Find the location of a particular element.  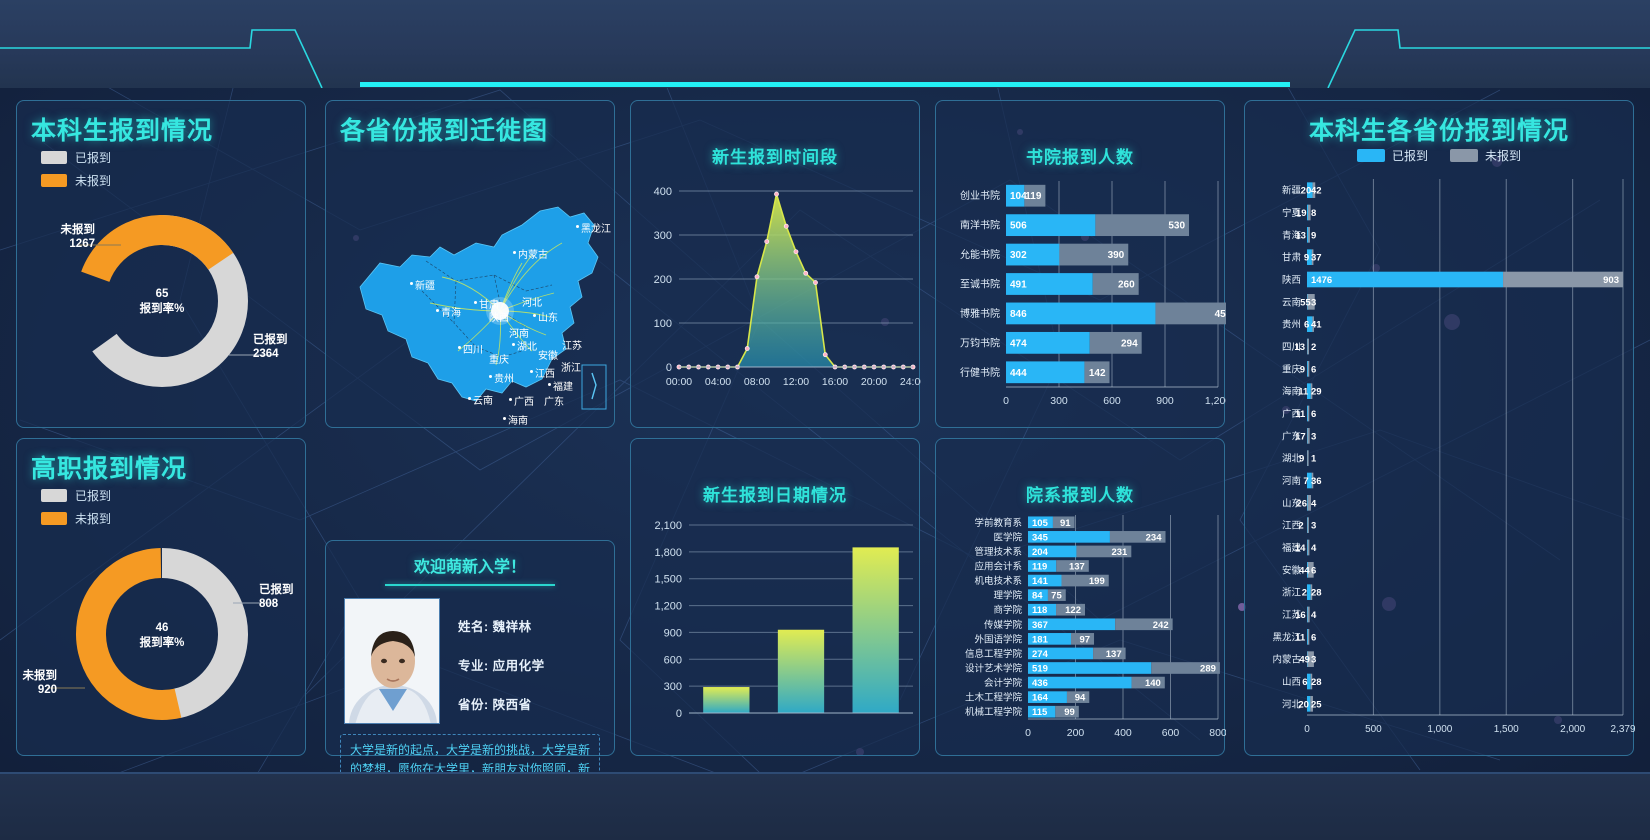

donut-chart-vocational: 未报到 920 已报到 808 46 报到率% is located at coordinates (162, 633).